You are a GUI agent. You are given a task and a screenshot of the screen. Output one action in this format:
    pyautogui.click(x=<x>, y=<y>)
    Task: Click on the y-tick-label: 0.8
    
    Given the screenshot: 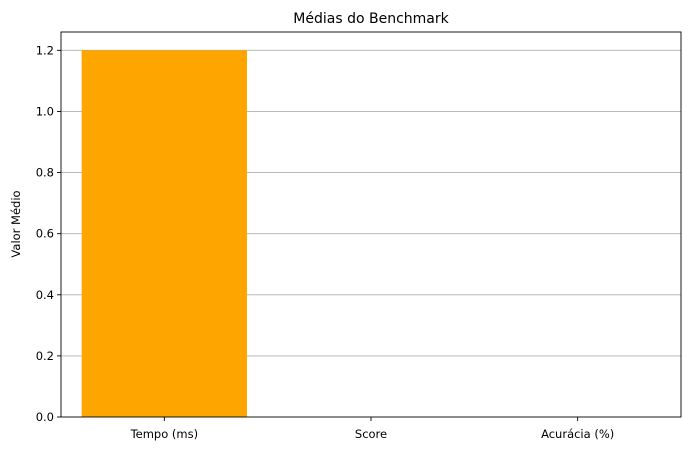 What is the action you would take?
    pyautogui.click(x=45, y=173)
    